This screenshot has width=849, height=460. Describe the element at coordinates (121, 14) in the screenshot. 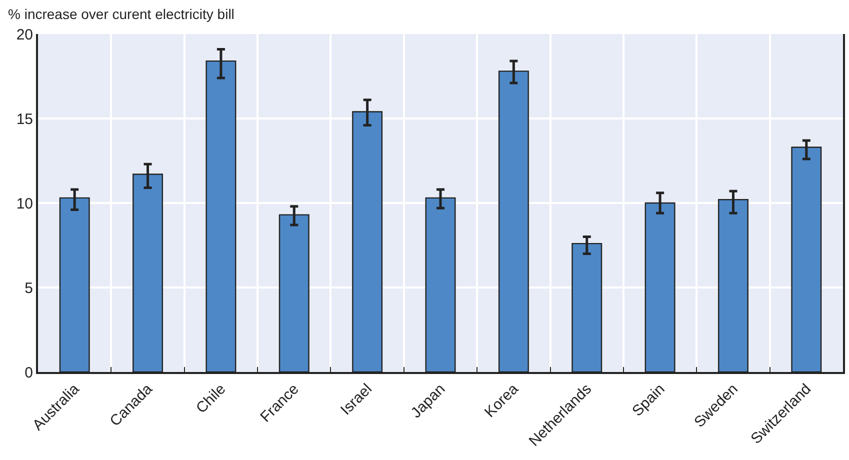

I see `y-axis-title: % increase over curent electricity bill` at that location.